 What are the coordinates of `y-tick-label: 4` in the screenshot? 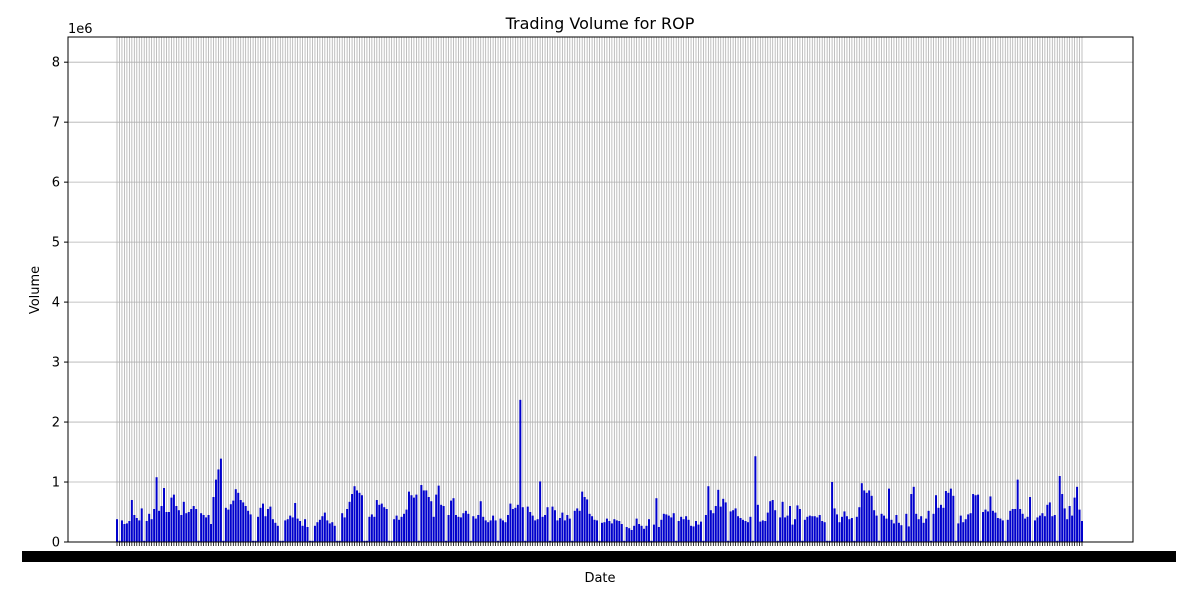 It's located at (56, 303).